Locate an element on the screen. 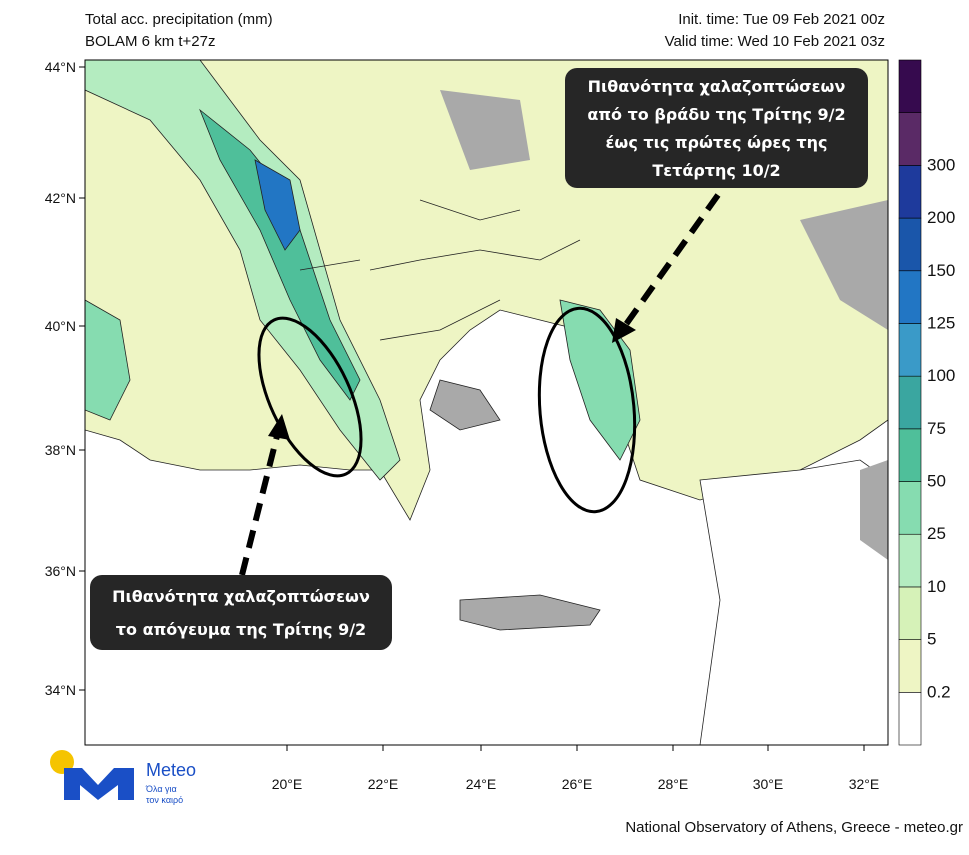 The image size is (969, 855). colorbar-label: 300 is located at coordinates (941, 164).